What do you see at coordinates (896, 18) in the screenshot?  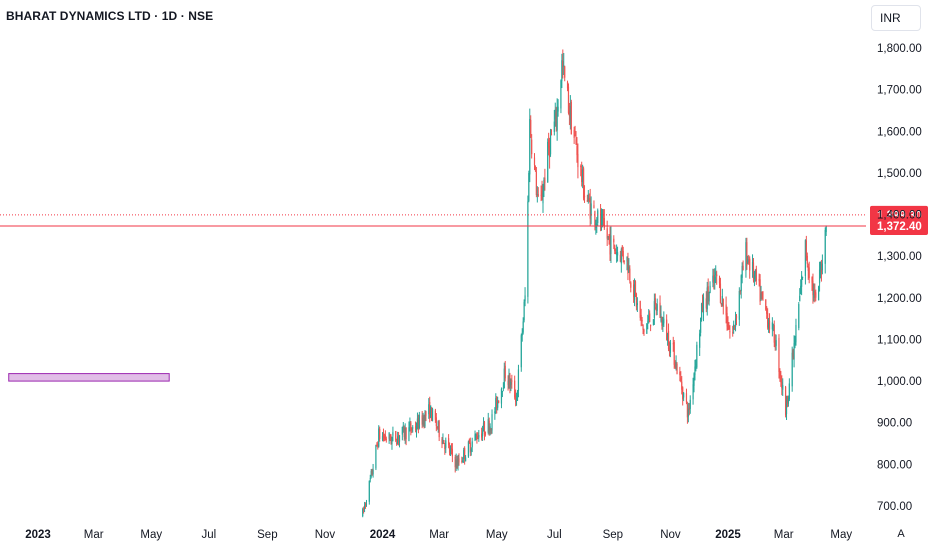 I see `currency-button: INR` at bounding box center [896, 18].